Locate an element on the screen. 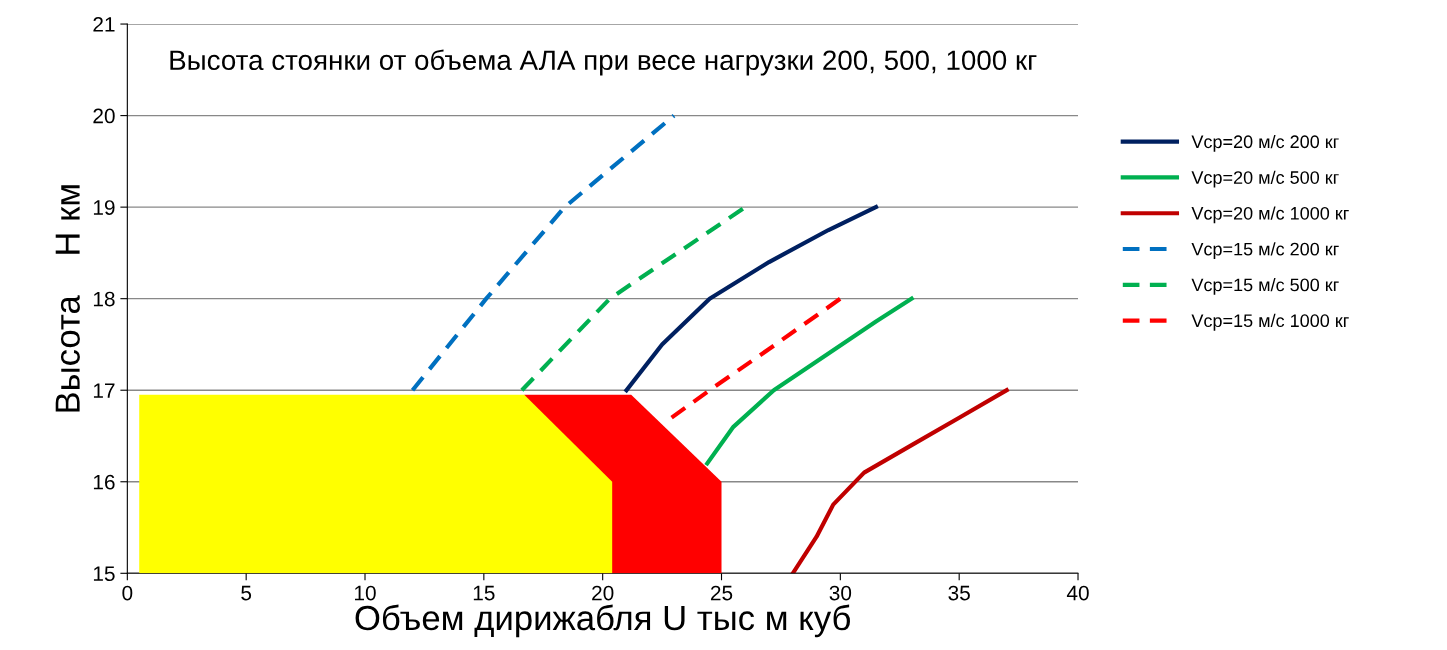 The height and width of the screenshot is (650, 1447). y-tick-label: 21 is located at coordinates (104, 24).